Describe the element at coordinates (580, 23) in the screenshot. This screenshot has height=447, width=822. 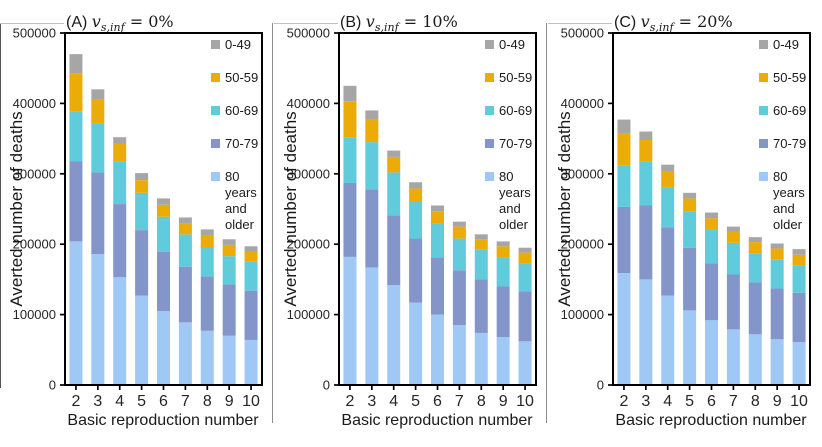
I see `figure-top-edge` at that location.